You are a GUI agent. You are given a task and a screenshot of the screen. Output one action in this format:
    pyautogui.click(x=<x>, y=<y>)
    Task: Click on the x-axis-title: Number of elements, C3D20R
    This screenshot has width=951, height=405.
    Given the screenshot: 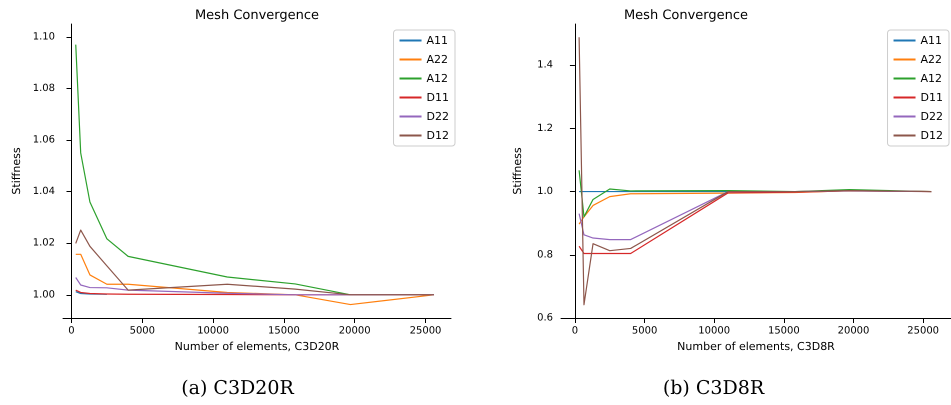 What is the action you would take?
    pyautogui.click(x=257, y=346)
    